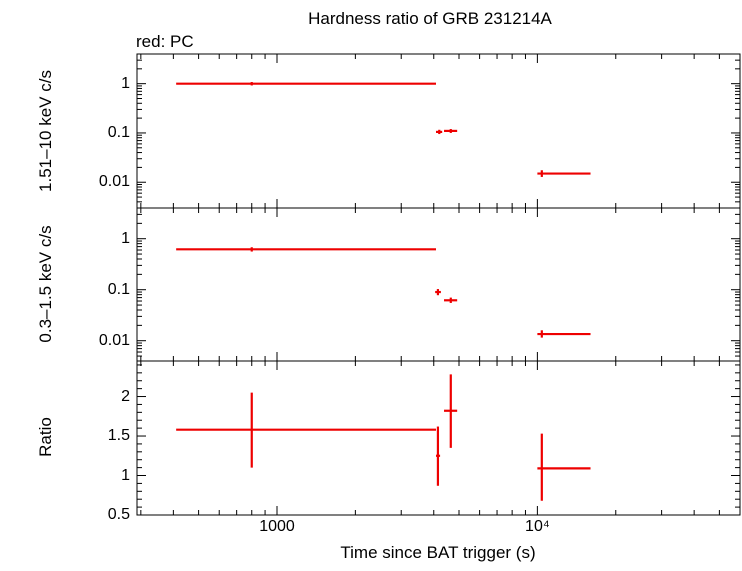 This screenshot has width=742, height=571. I want to click on y-tick-label-bottom: 2, so click(125, 396).